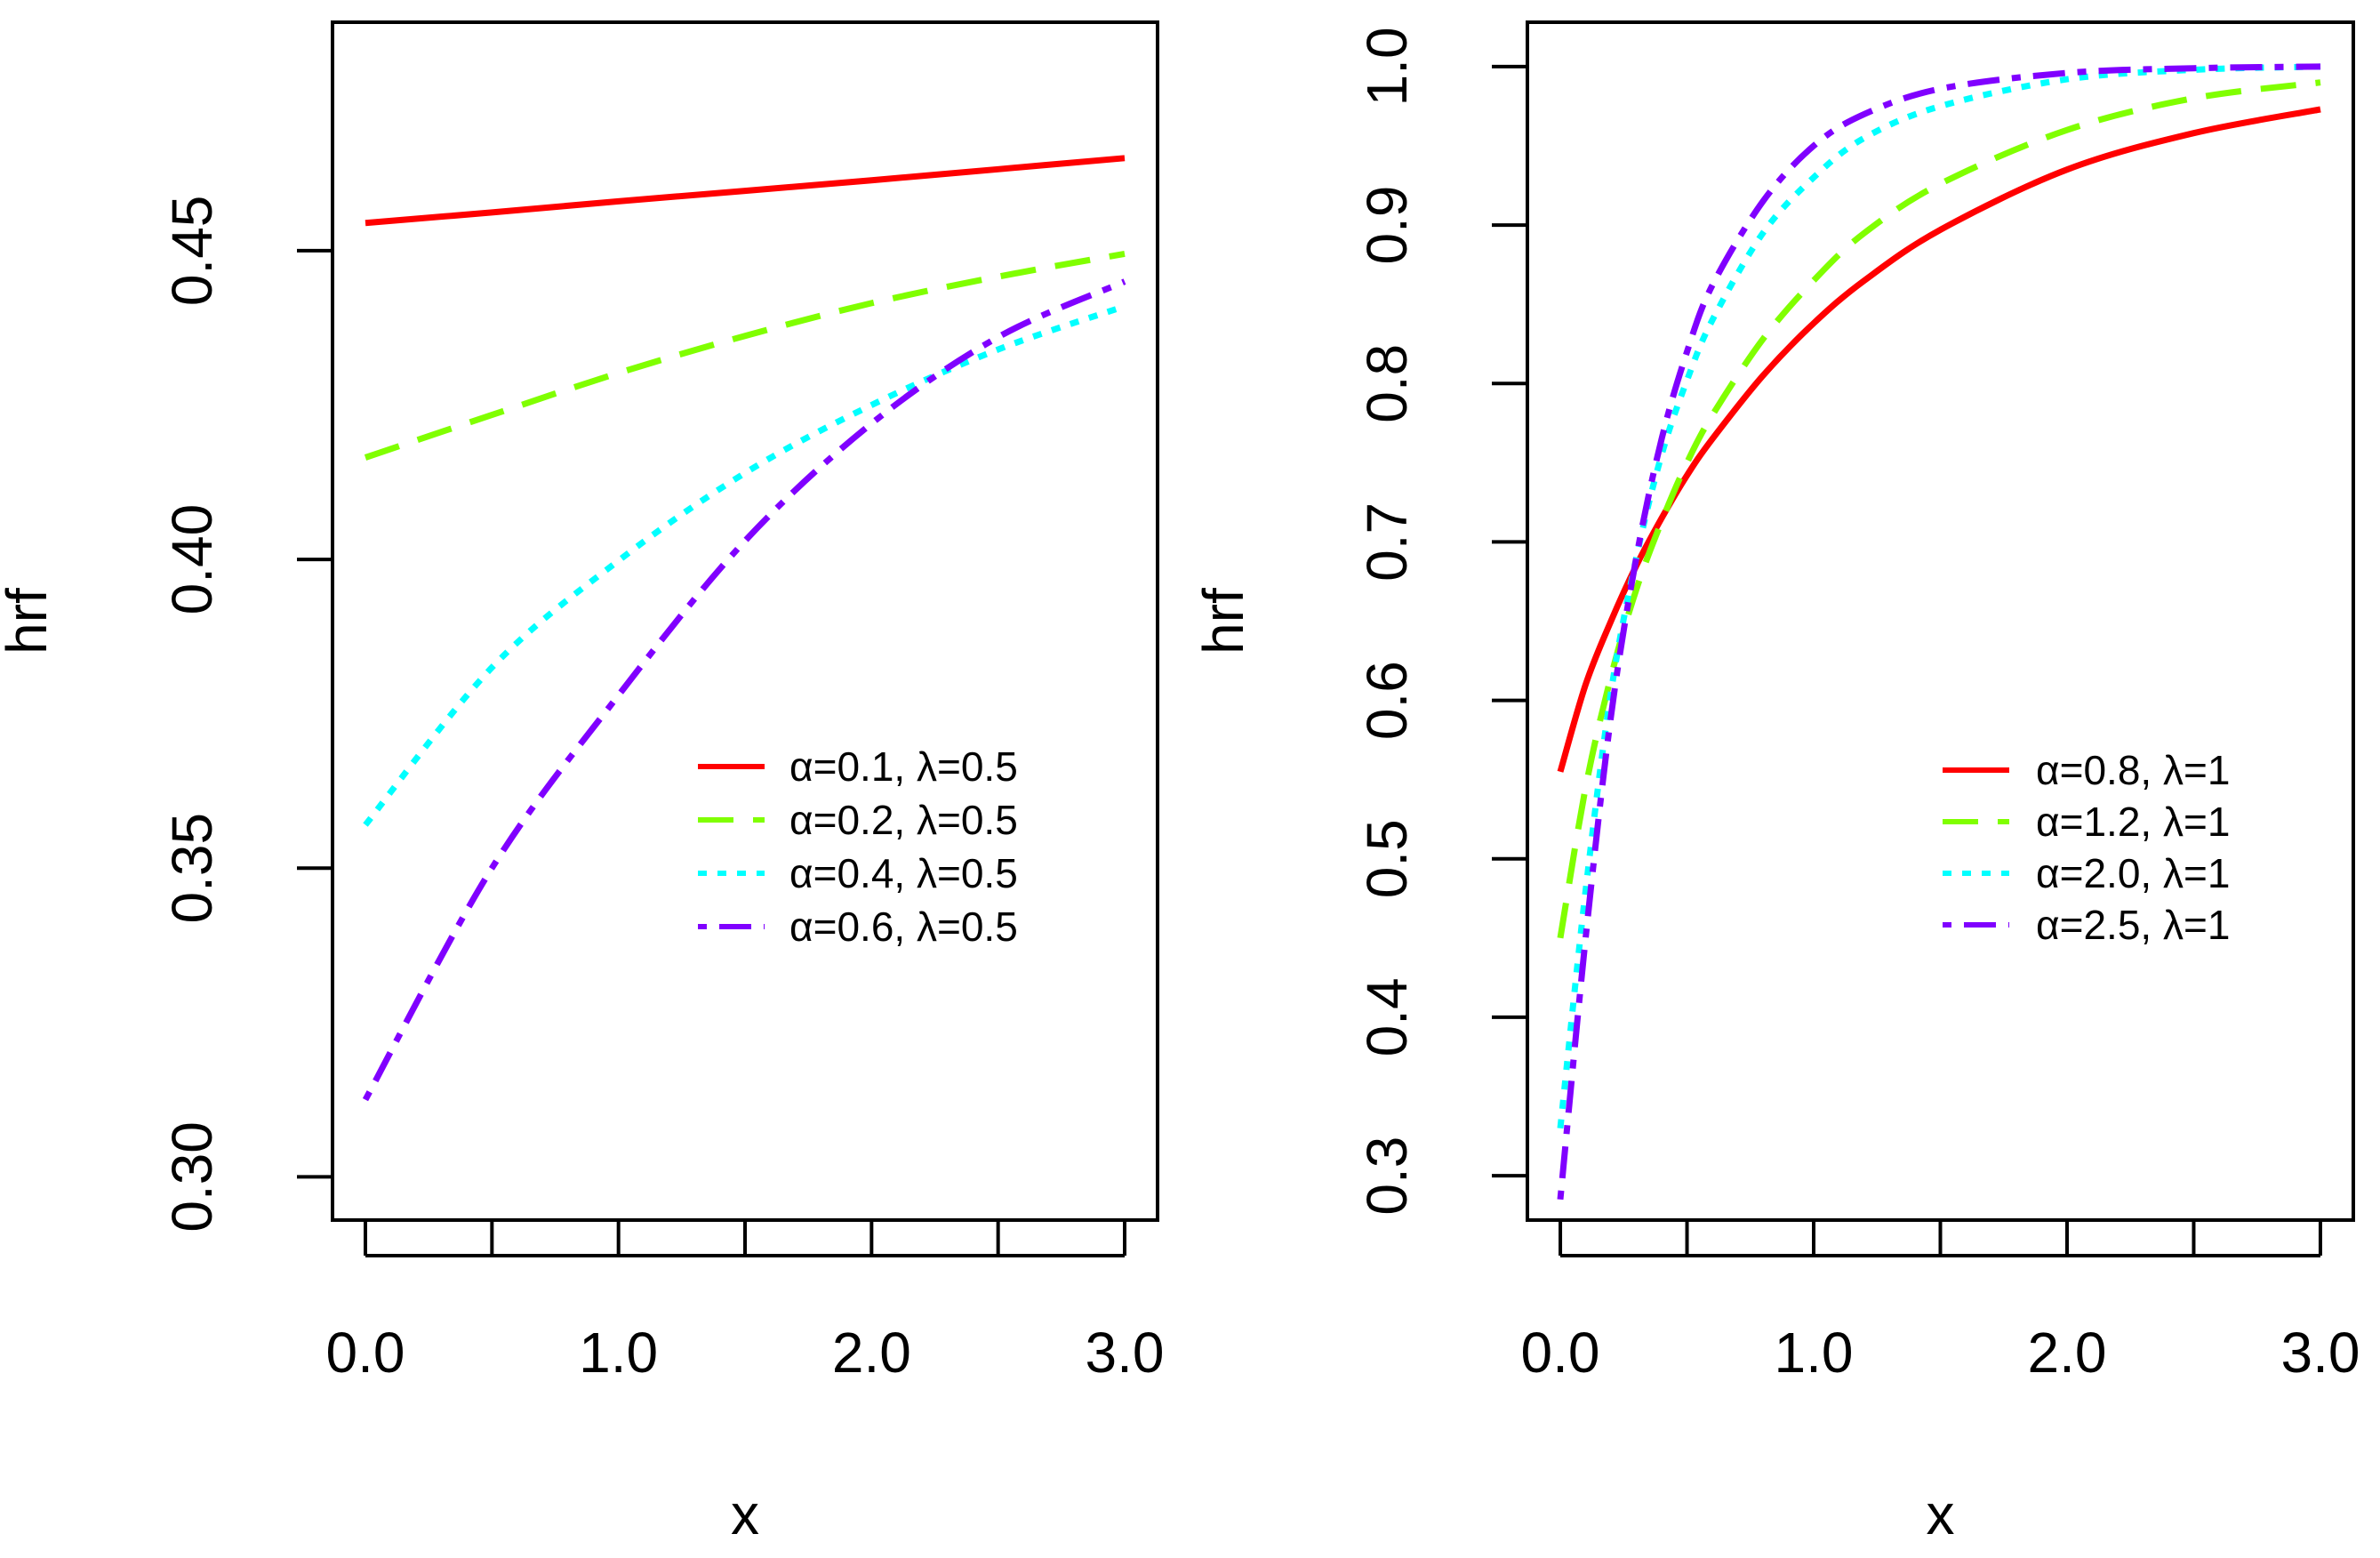 This screenshot has height=1558, width=2380. Describe the element at coordinates (192, 251) in the screenshot. I see `y-tick-label: 0.45` at that location.